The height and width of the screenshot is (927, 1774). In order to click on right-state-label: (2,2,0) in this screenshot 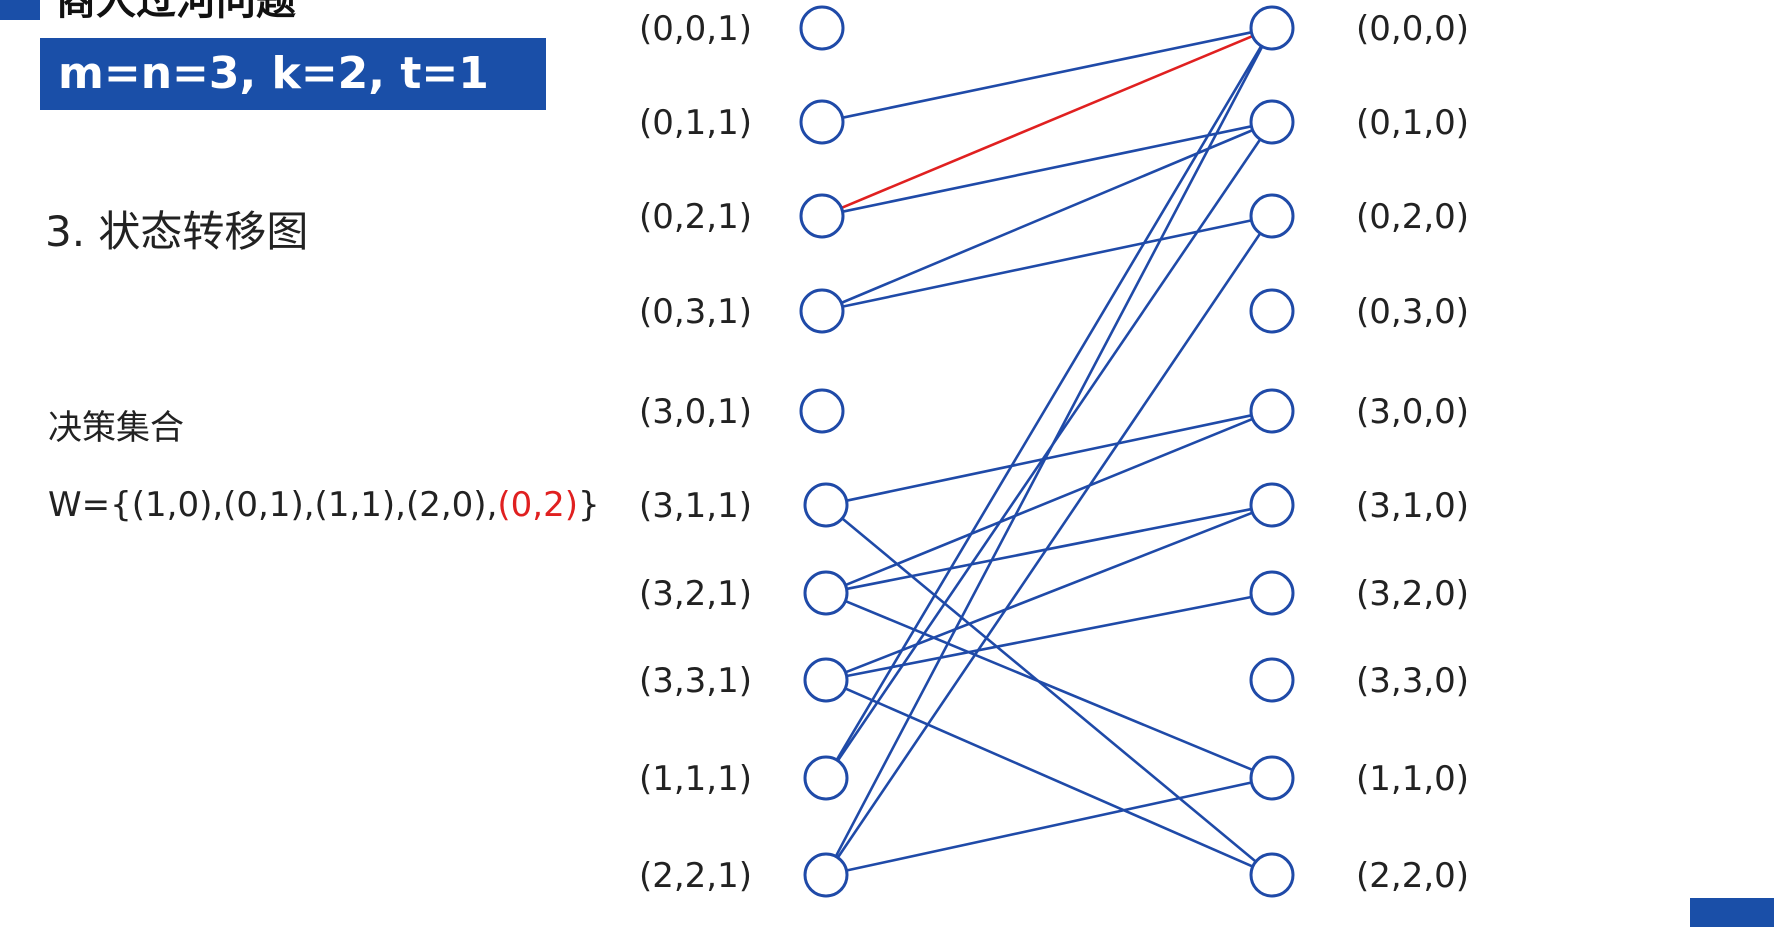, I will do `click(1412, 876)`.